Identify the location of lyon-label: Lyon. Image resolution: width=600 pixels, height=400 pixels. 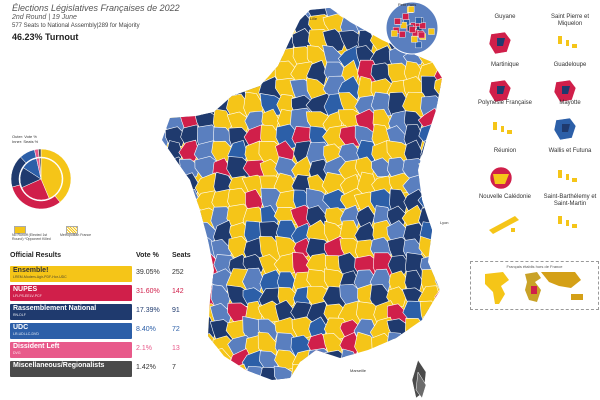
(444, 222).